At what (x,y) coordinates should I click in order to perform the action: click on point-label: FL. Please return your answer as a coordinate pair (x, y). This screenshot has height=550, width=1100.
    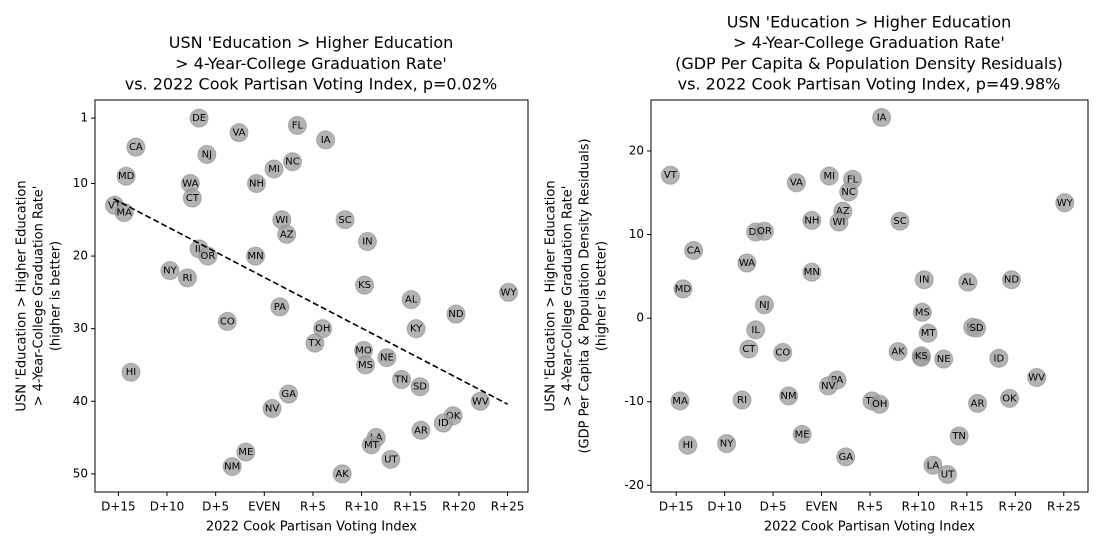
    Looking at the image, I should click on (853, 179).